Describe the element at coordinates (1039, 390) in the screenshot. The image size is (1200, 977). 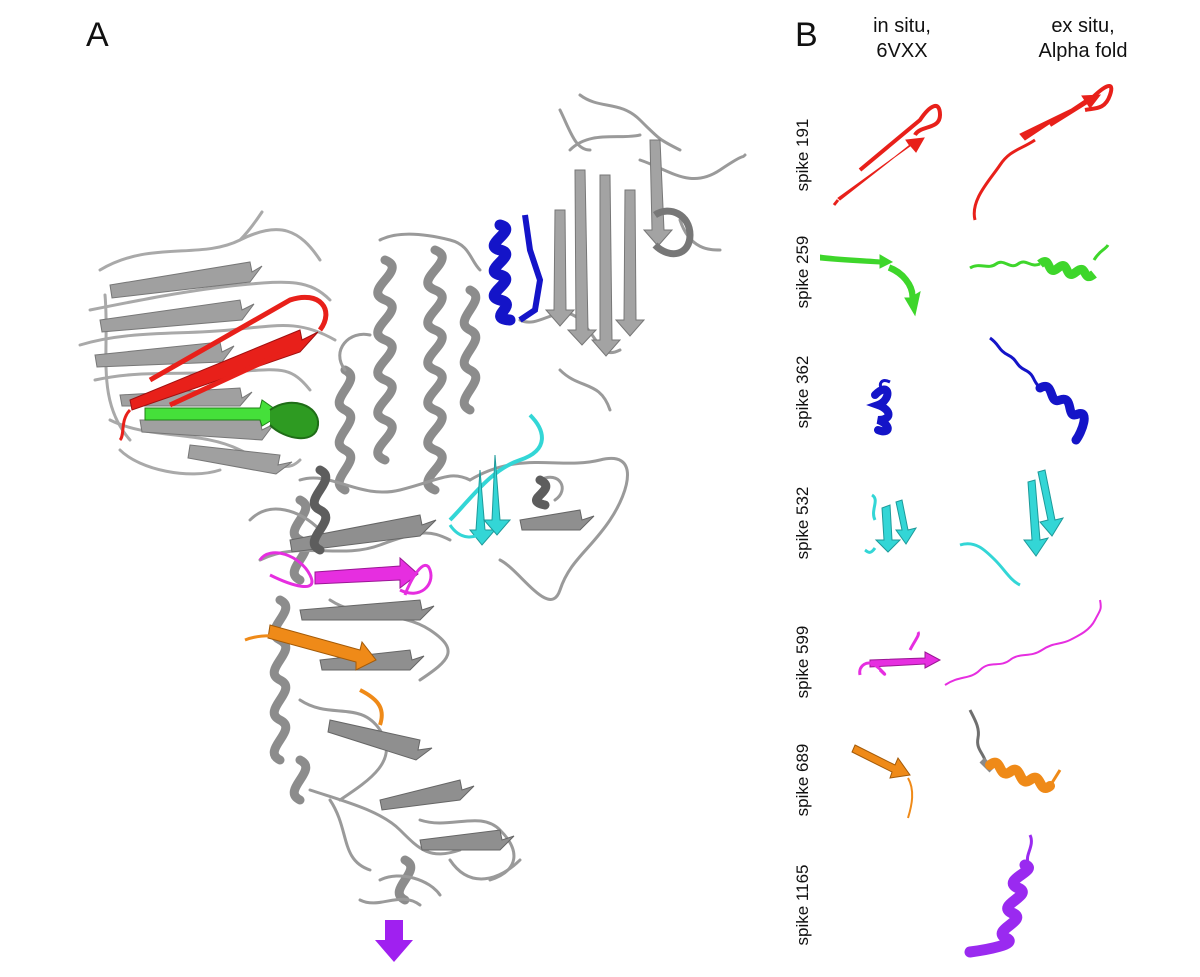
I see `spike-362-ex-situ` at that location.